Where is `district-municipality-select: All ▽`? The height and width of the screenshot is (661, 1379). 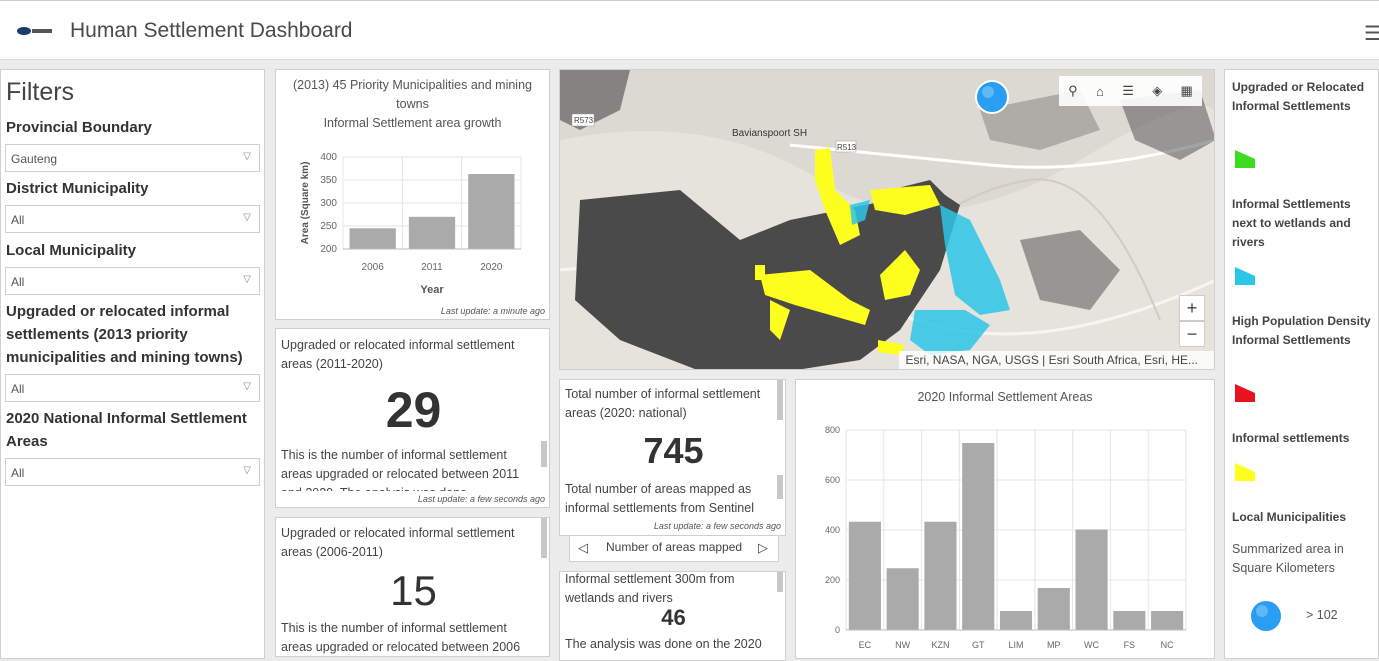 district-municipality-select: All ▽ is located at coordinates (132, 219).